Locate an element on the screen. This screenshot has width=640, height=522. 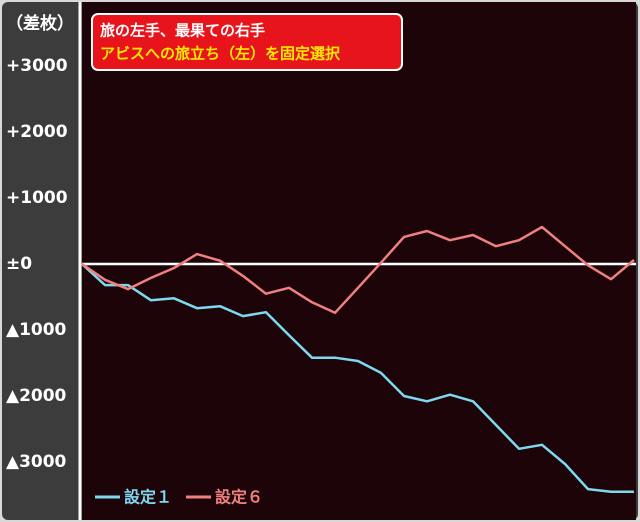
title-box is located at coordinates (247, 42).